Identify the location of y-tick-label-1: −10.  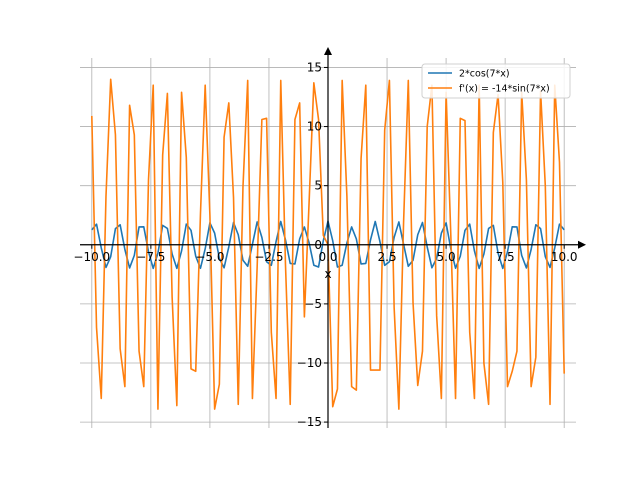
(309, 363).